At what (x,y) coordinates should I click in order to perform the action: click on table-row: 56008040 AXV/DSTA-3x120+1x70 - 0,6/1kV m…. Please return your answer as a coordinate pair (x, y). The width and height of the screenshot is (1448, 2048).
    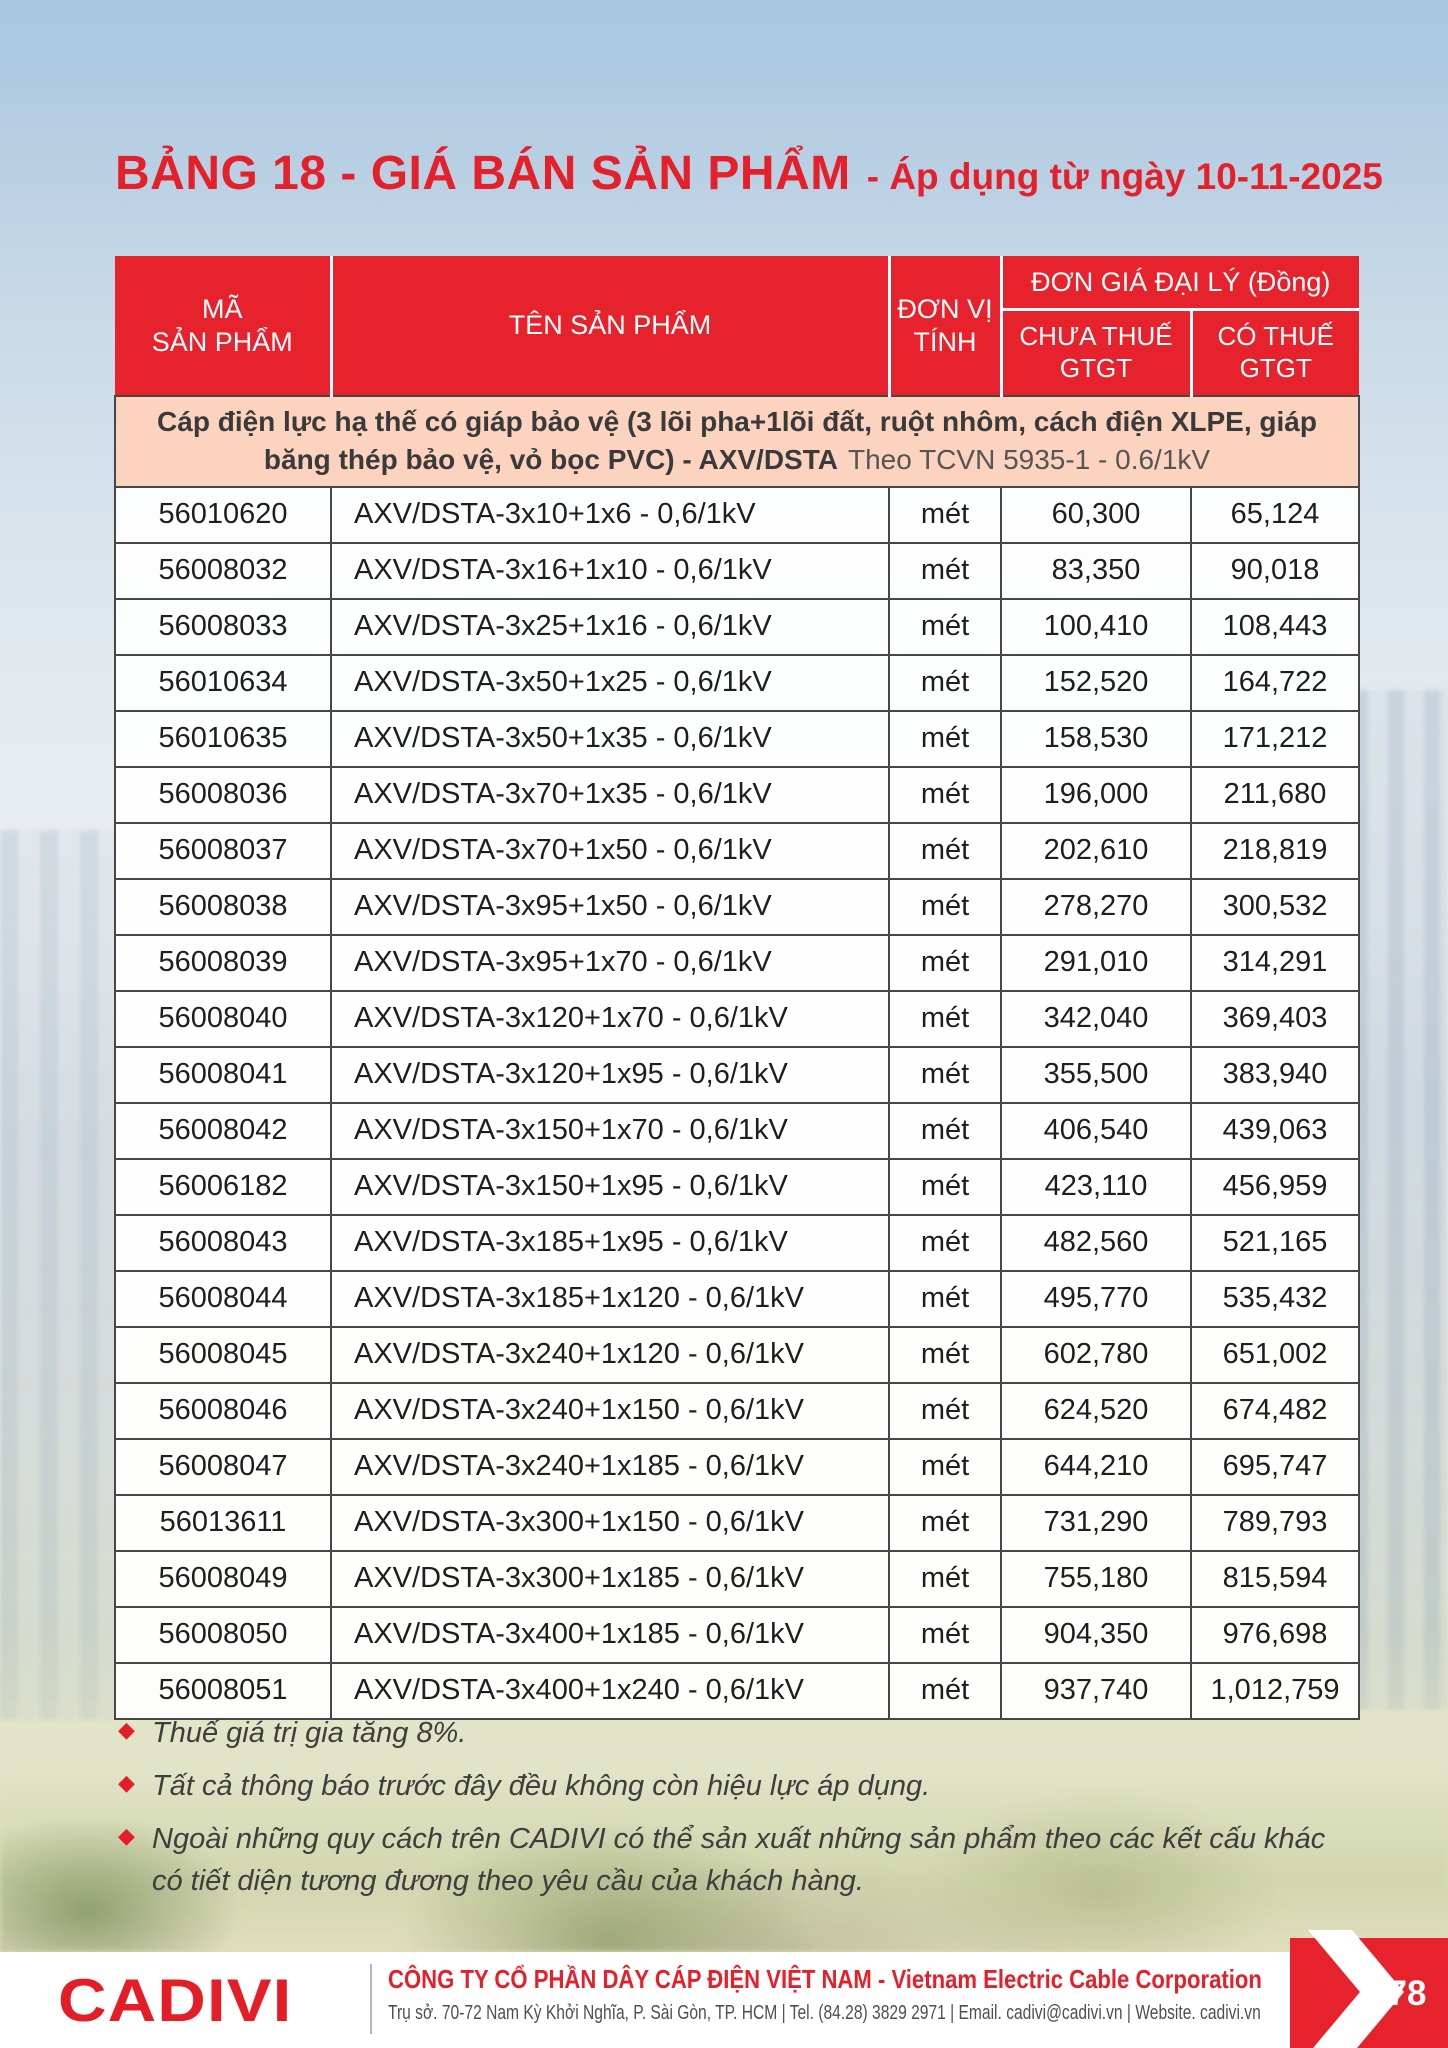
    Looking at the image, I should click on (737, 1018).